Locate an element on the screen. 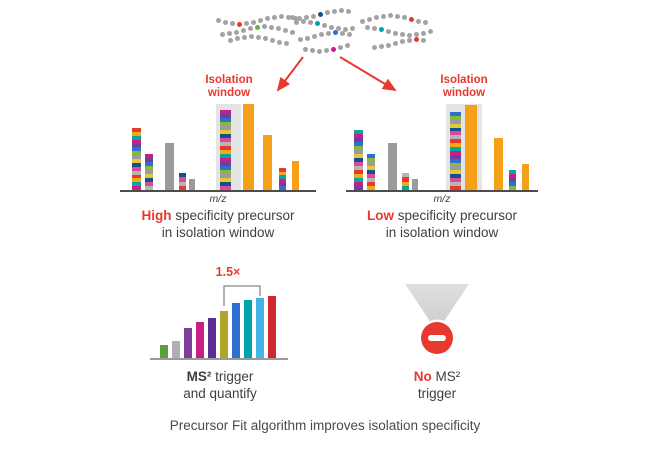 The height and width of the screenshot is (450, 650). iso-label-line1: Isolation is located at coordinates (464, 80).